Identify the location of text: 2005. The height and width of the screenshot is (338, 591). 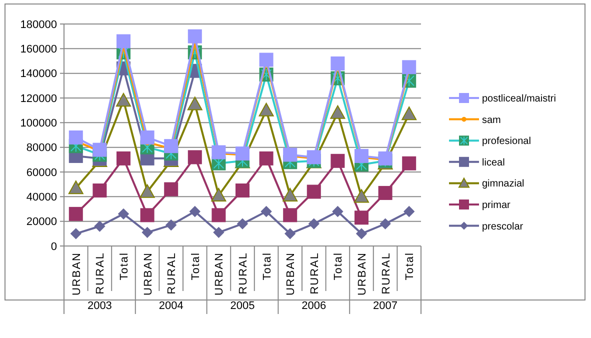
(242, 306).